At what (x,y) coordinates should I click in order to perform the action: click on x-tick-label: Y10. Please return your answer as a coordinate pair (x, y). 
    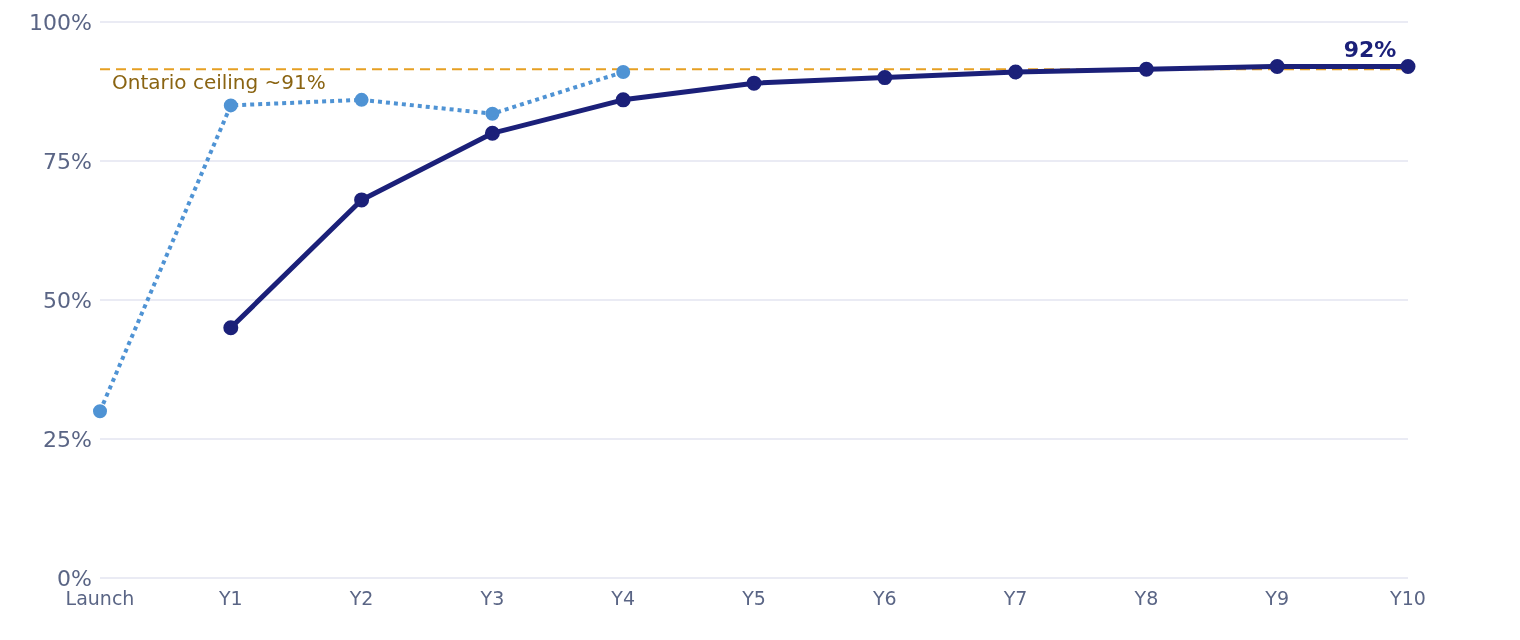
    Looking at the image, I should click on (1407, 598).